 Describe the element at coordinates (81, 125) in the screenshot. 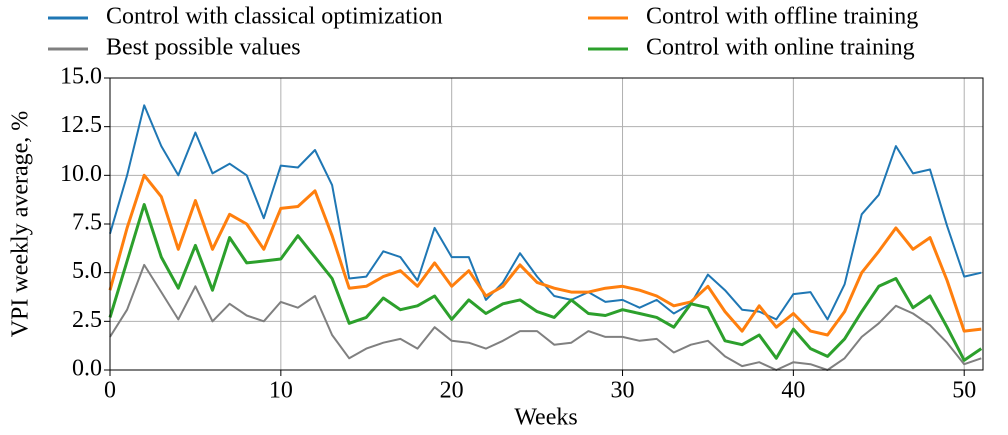

I see `y-tick-label: 12.5` at that location.